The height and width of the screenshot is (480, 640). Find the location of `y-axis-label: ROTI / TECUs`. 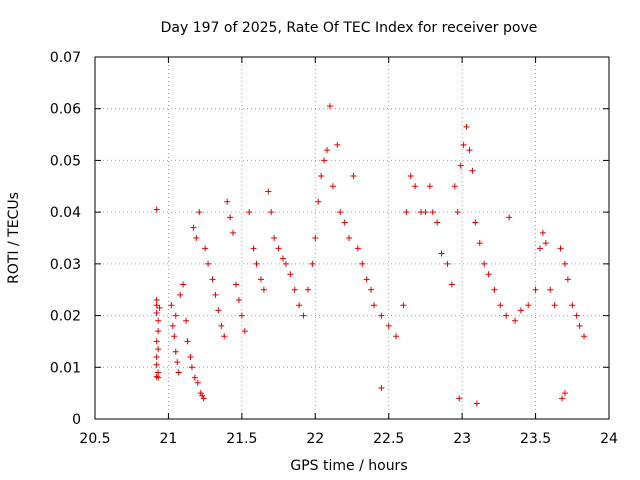

y-axis-label: ROTI / TECUs is located at coordinates (14, 238).